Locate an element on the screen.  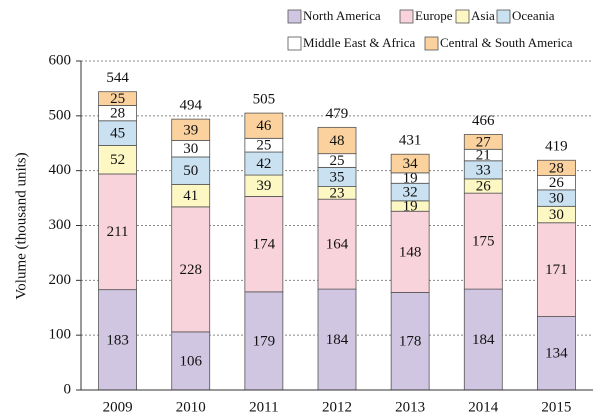
data-label: 23 is located at coordinates (337, 193).